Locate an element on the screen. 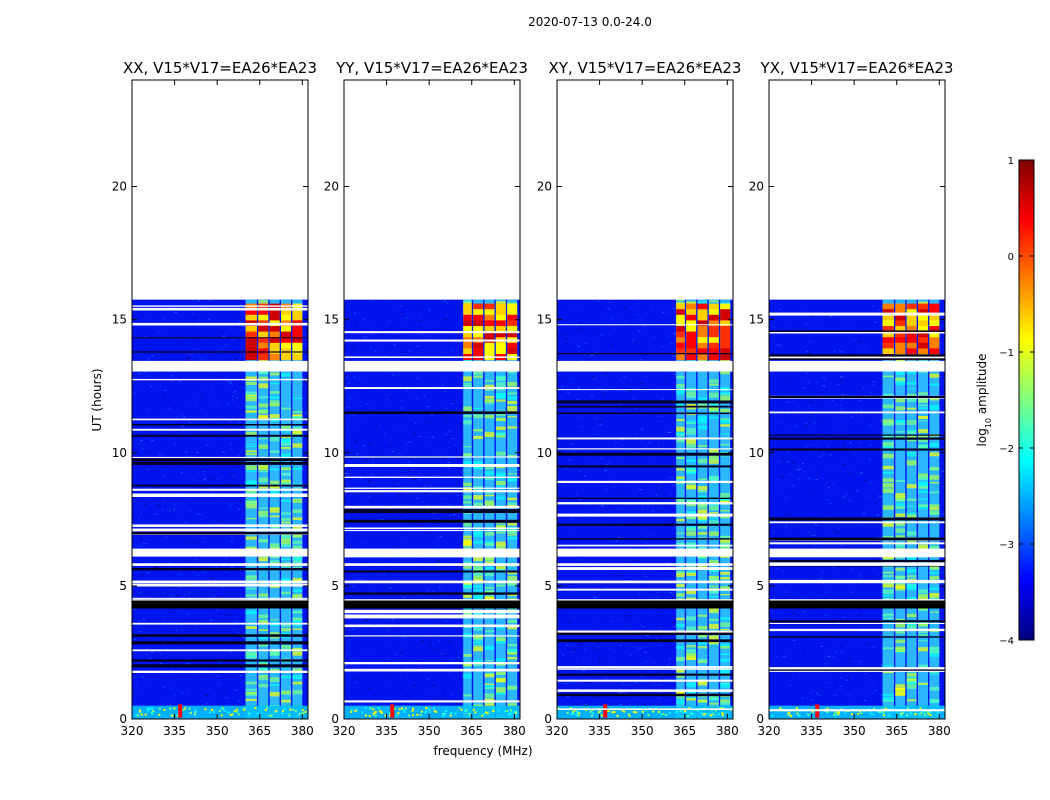 The width and height of the screenshot is (1050, 800). rfi-band-fill is located at coordinates (297, 509).